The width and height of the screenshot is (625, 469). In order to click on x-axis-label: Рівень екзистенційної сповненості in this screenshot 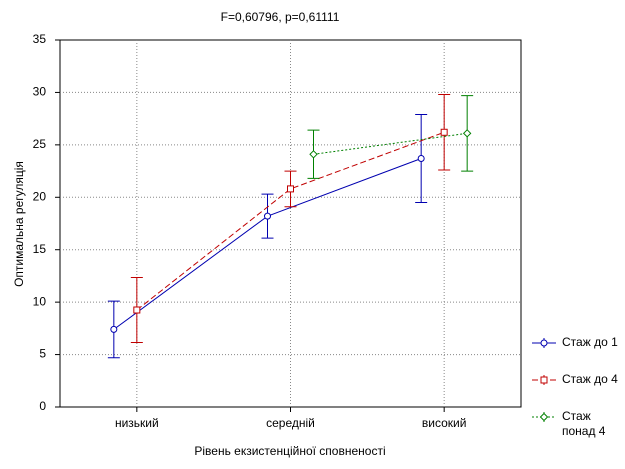, I will do `click(289, 451)`.